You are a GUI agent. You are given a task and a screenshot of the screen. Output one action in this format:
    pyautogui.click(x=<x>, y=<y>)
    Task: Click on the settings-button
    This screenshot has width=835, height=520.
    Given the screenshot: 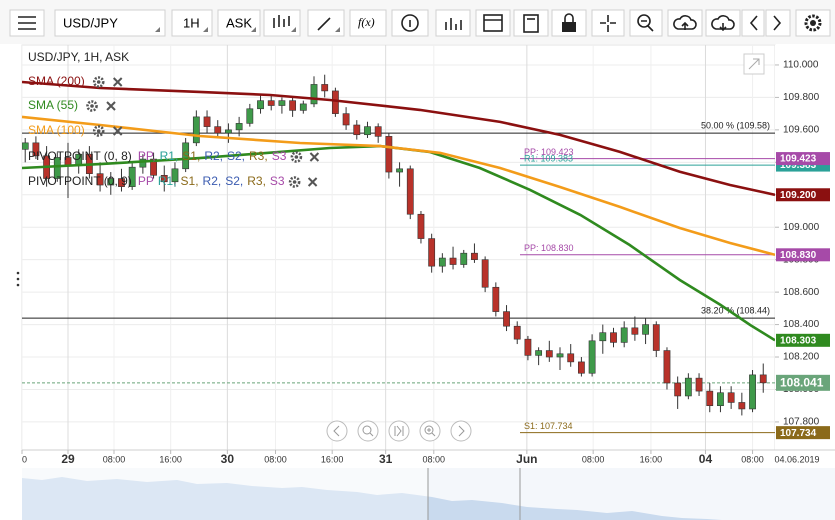 What is the action you would take?
    pyautogui.click(x=813, y=23)
    